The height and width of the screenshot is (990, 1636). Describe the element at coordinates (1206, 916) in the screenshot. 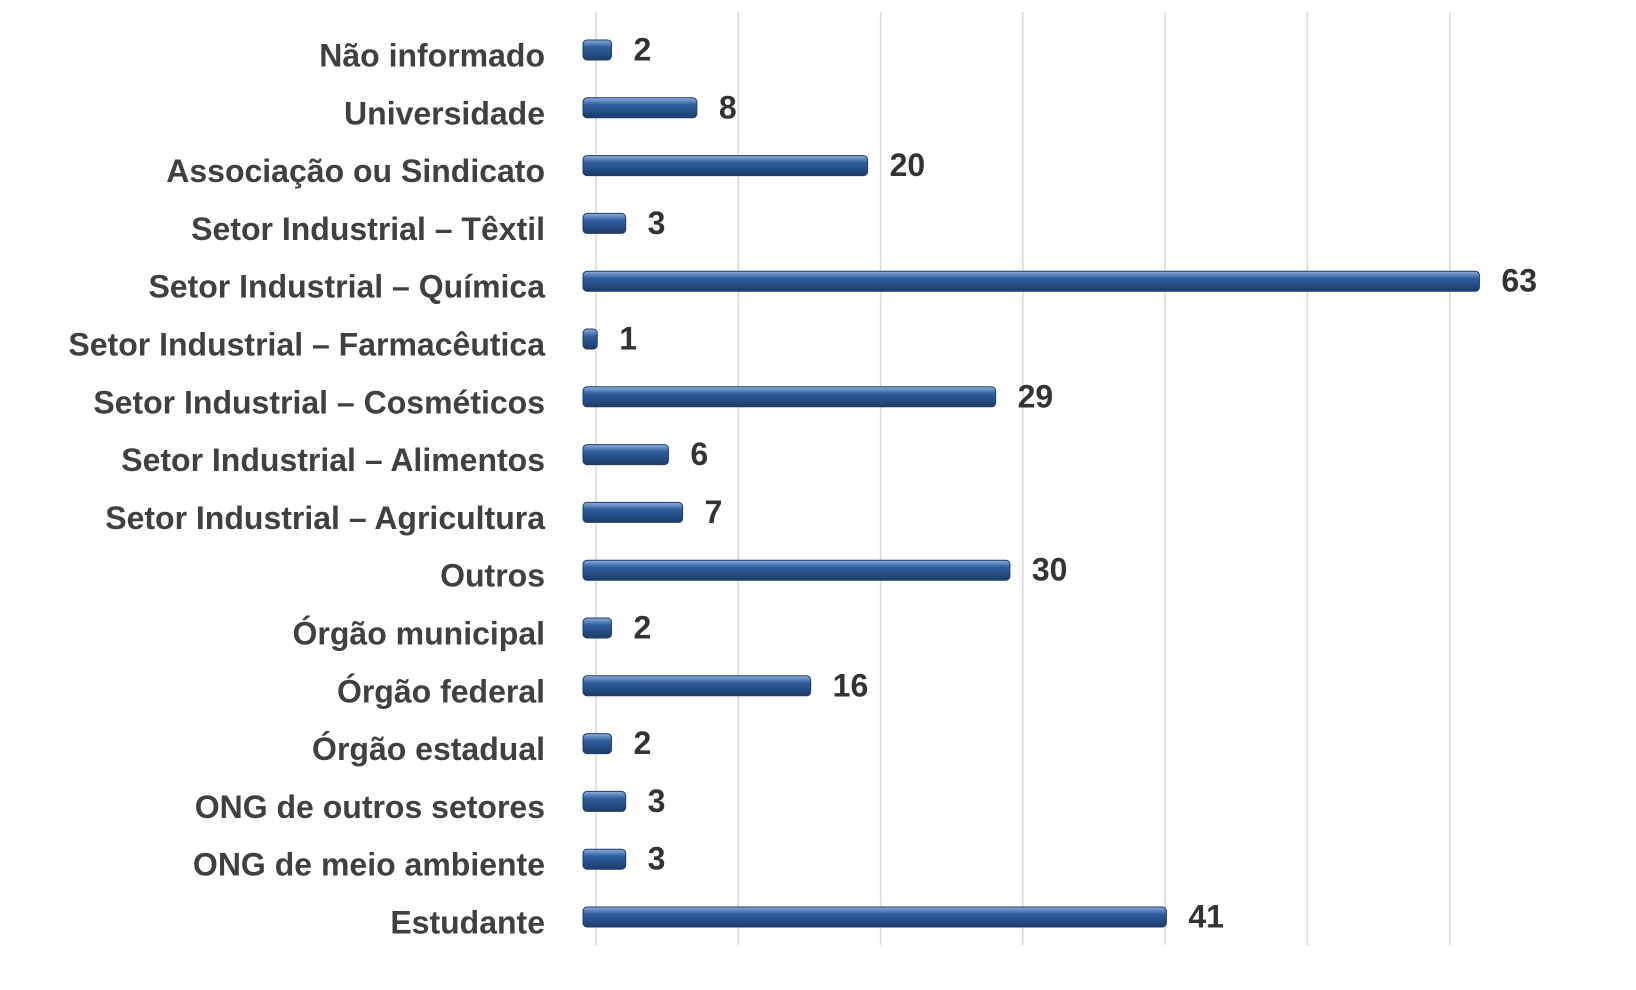

I see `value-label: 41` at that location.